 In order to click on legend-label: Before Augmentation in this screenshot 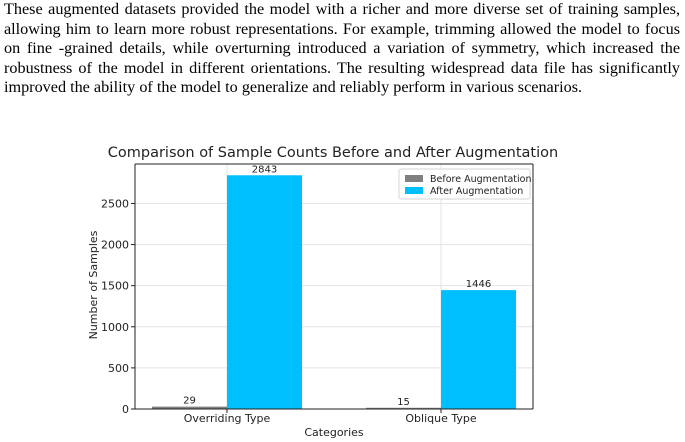, I will do `click(481, 179)`.